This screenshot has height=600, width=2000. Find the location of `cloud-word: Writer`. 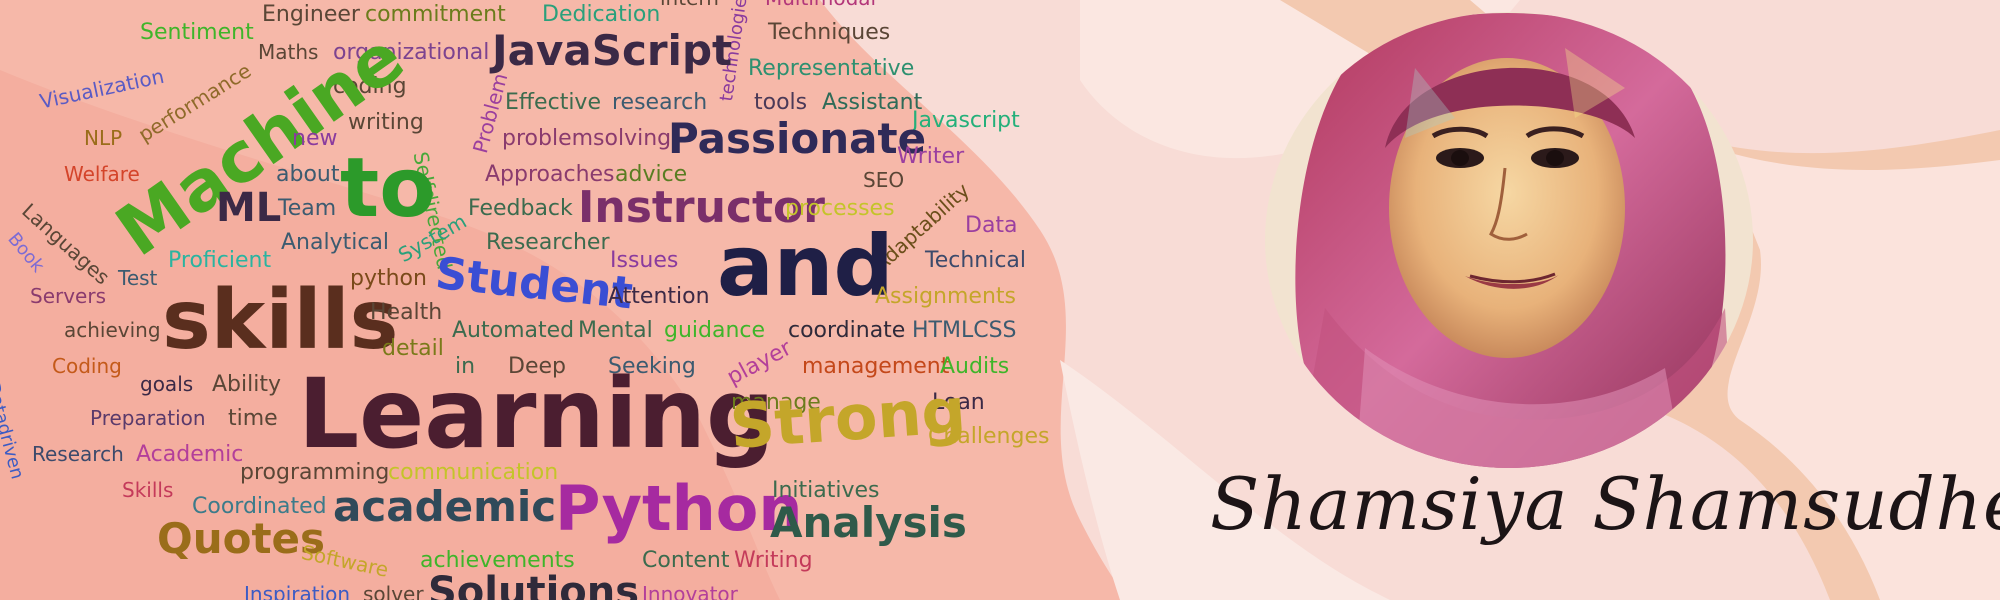

cloud-word: Writer is located at coordinates (931, 156).